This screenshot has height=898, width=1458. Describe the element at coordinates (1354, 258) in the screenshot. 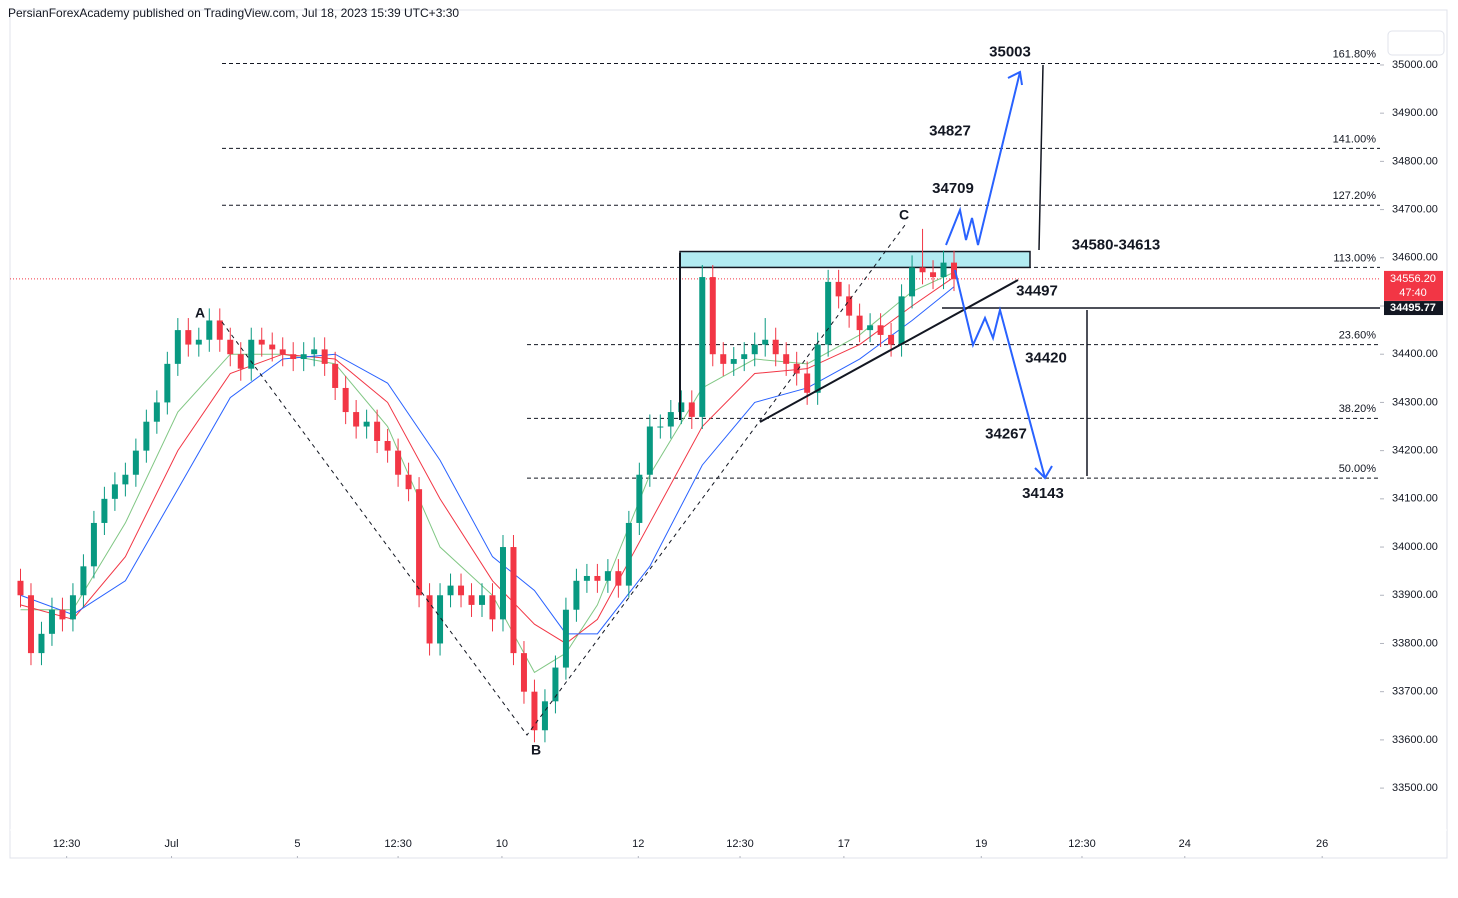

I see `fib-ratio: 113.00%` at that location.